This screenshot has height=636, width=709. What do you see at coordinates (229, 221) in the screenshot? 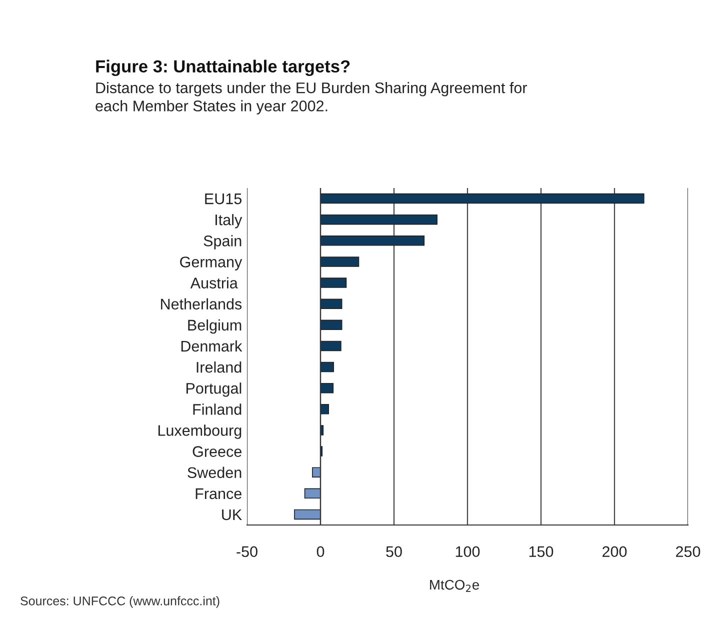
I see `y-tick-label: Italy` at bounding box center [229, 221].